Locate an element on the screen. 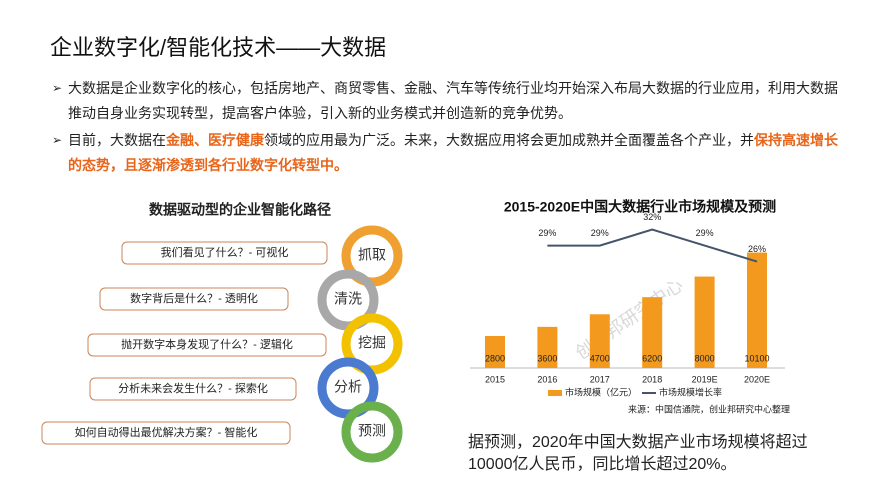  x-tick-label: 2019E is located at coordinates (705, 379).